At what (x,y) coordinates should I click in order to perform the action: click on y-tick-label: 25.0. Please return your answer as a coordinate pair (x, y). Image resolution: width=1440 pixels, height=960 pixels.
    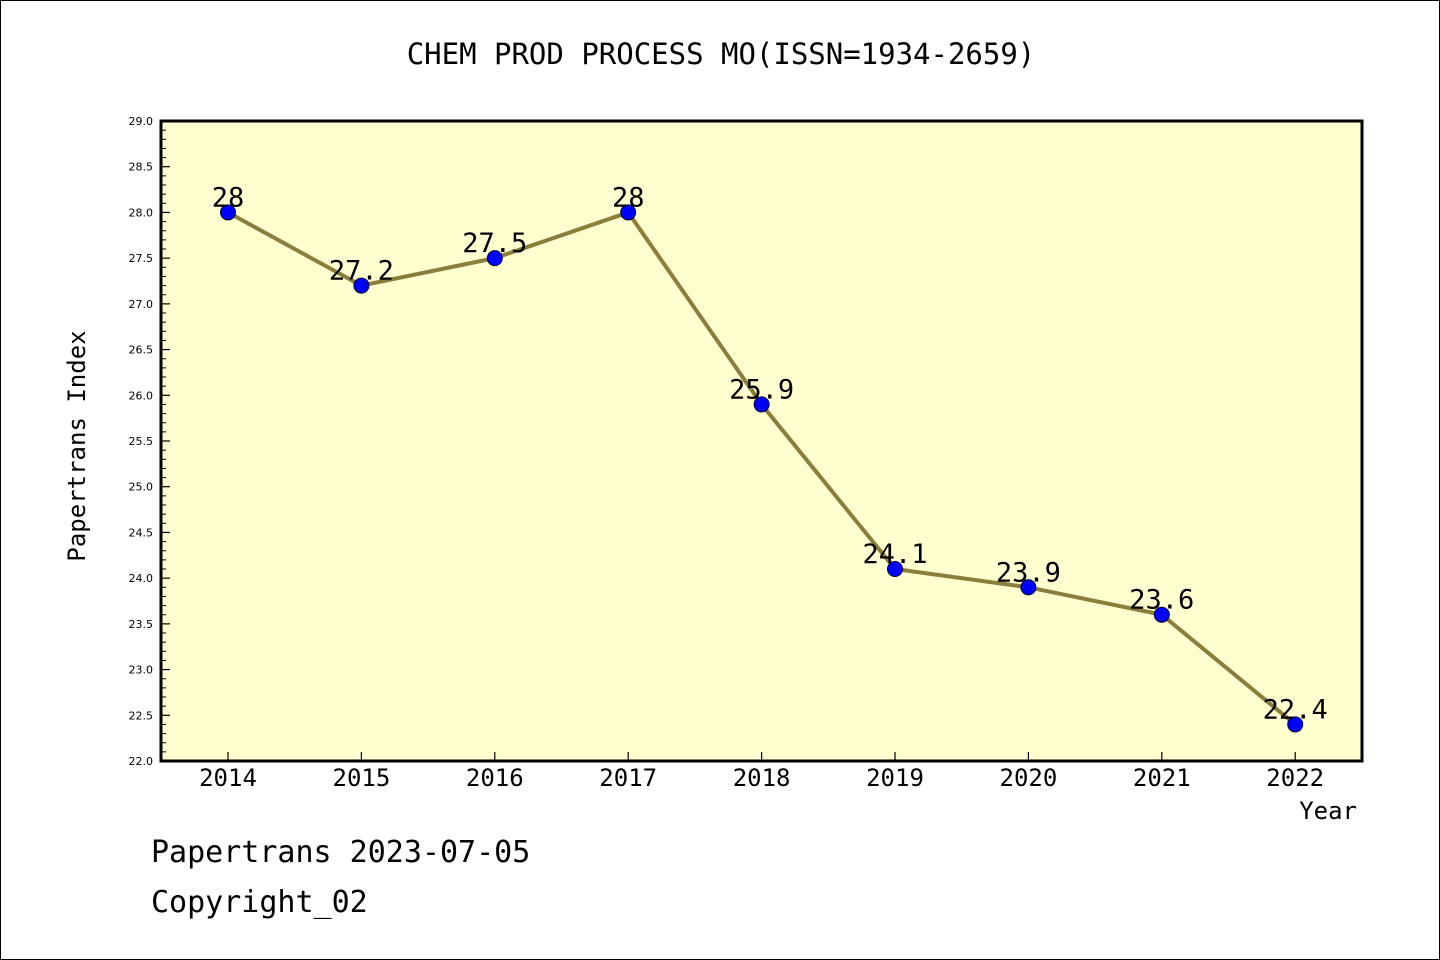
    Looking at the image, I should click on (141, 487).